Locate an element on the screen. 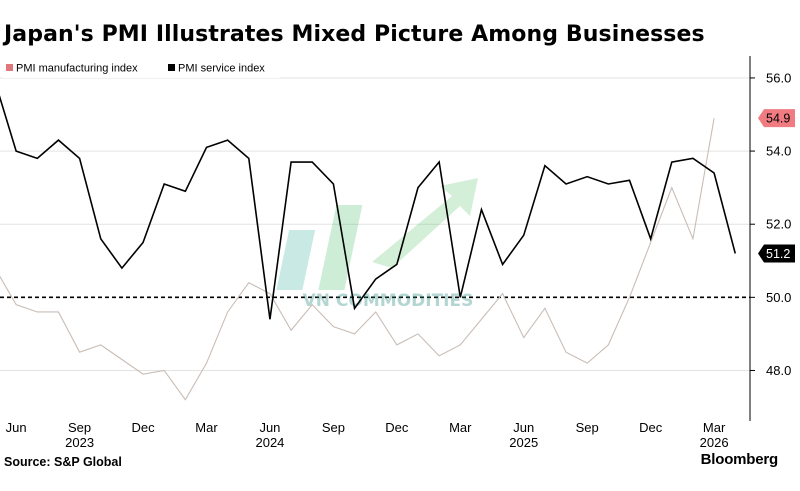  last-tag-service-text: 51.2 is located at coordinates (778, 254).